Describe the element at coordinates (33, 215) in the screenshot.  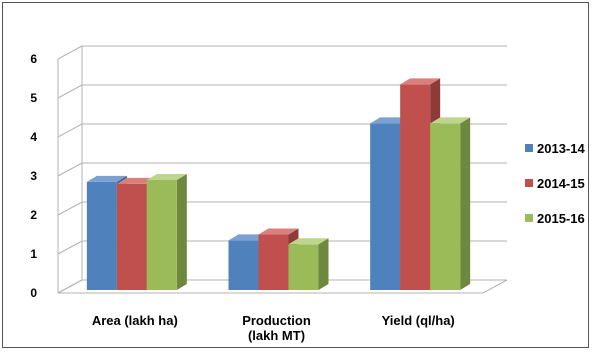
I see `y-tick-label: 2` at that location.